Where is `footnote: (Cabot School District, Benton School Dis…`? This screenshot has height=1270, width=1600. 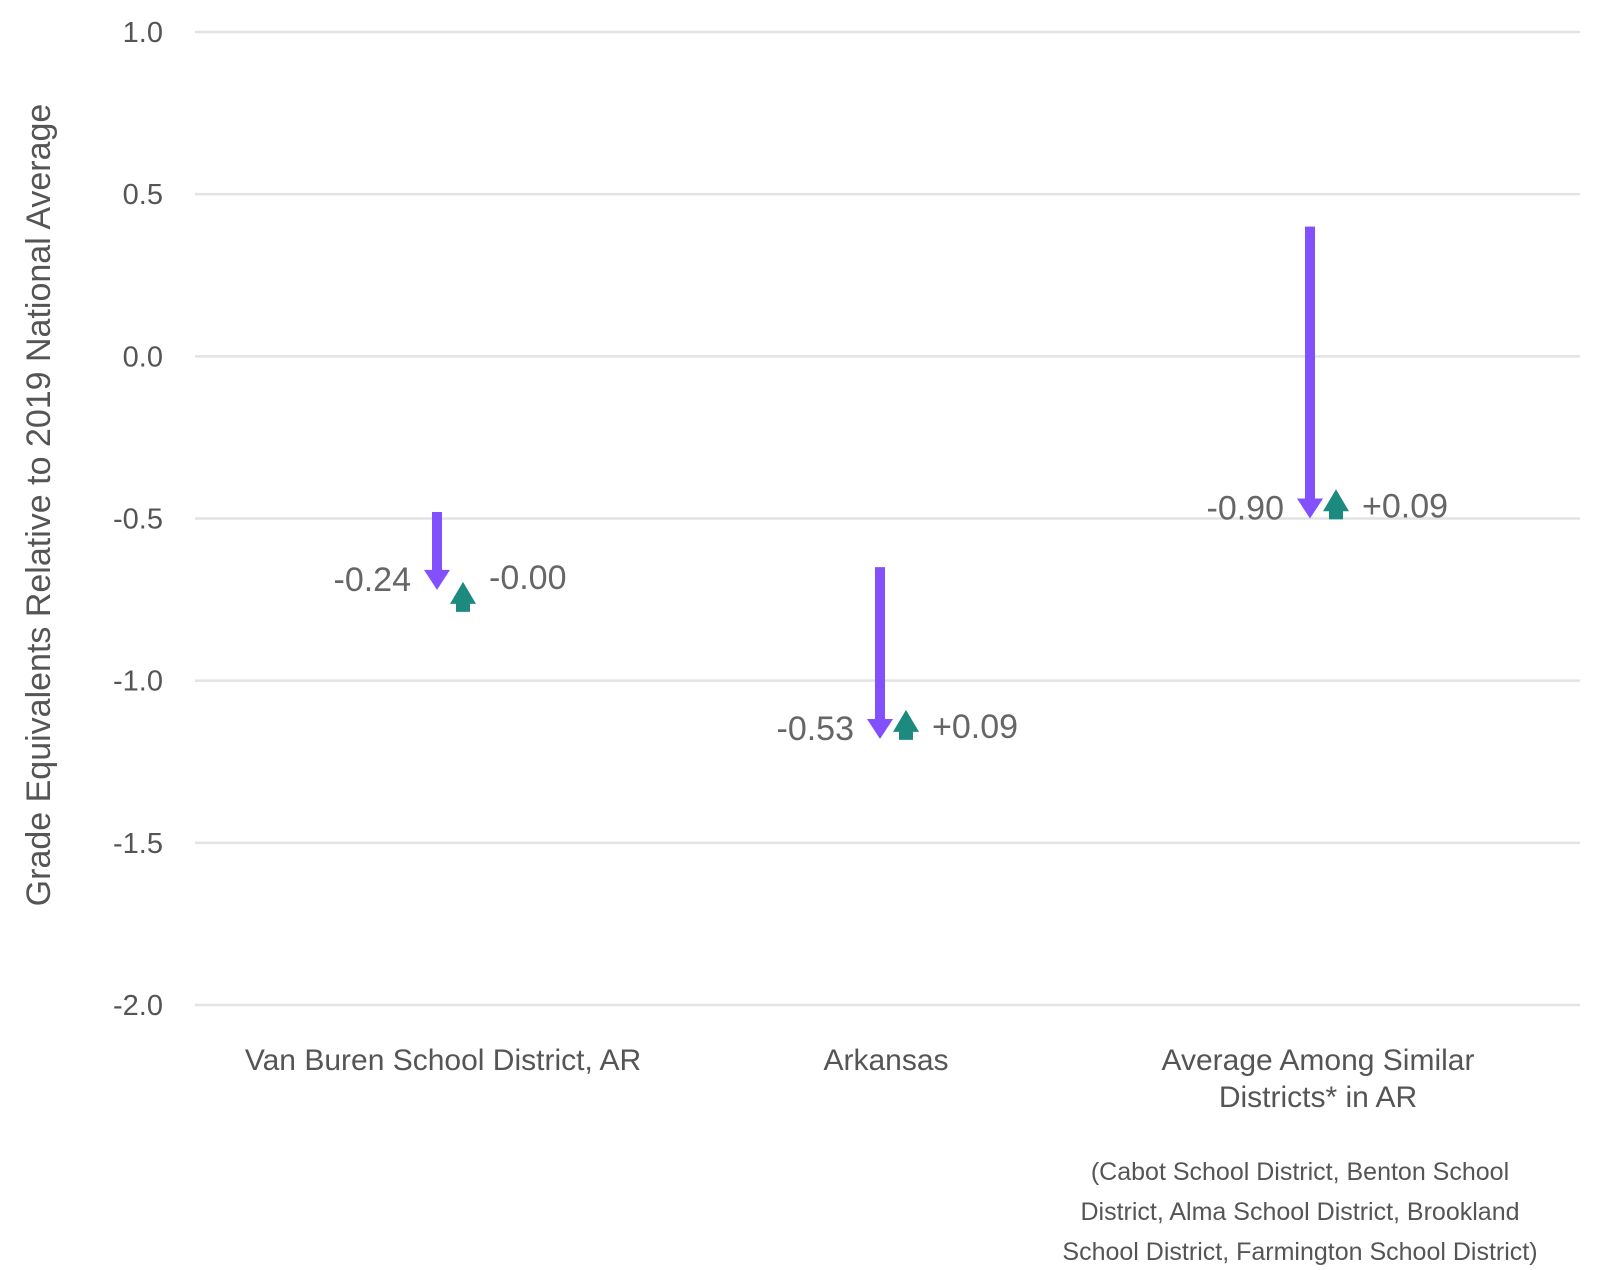
footnote: (Cabot School District, Benton School Dis… is located at coordinates (1299, 1212).